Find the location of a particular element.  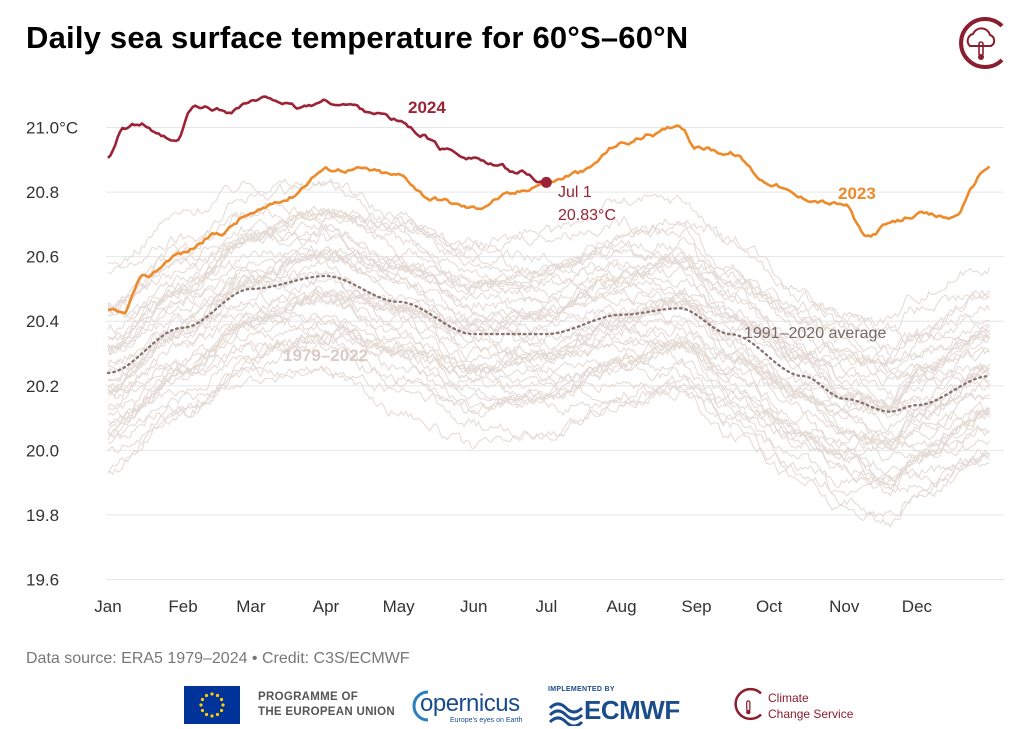

copernicus-name: opernicus is located at coordinates (470, 703).